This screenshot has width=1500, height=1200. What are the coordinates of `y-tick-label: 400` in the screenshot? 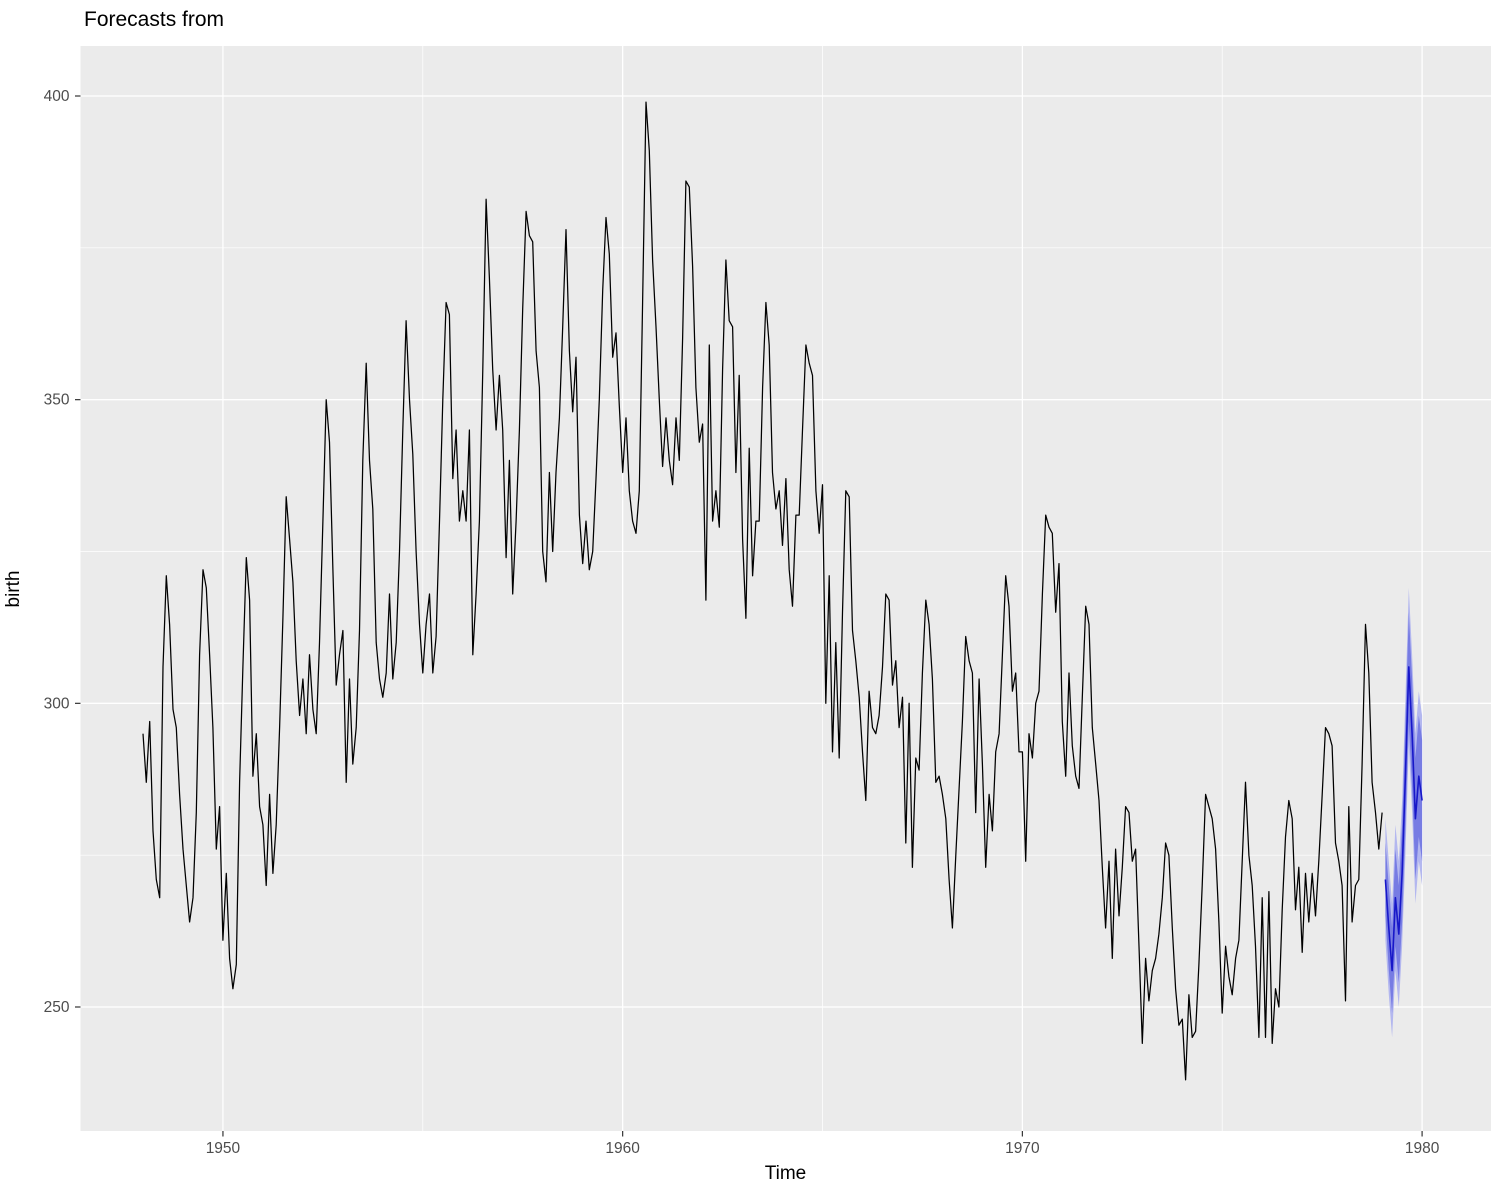 It's located at (57, 96).